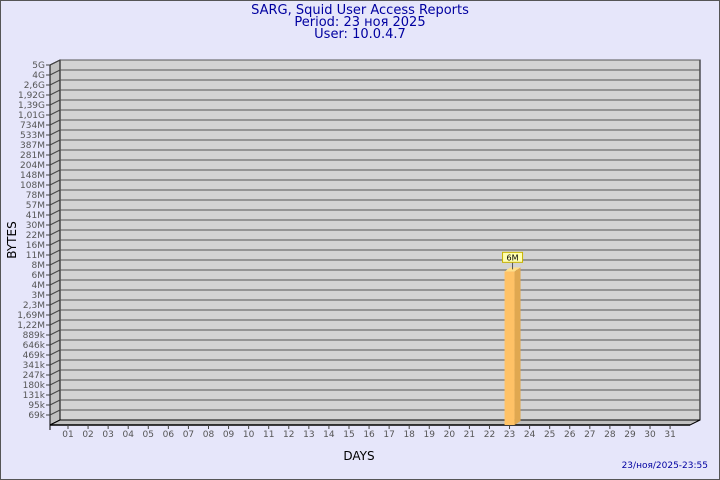  Describe the element at coordinates (589, 435) in the screenshot. I see `x-tick-label: 27` at that location.